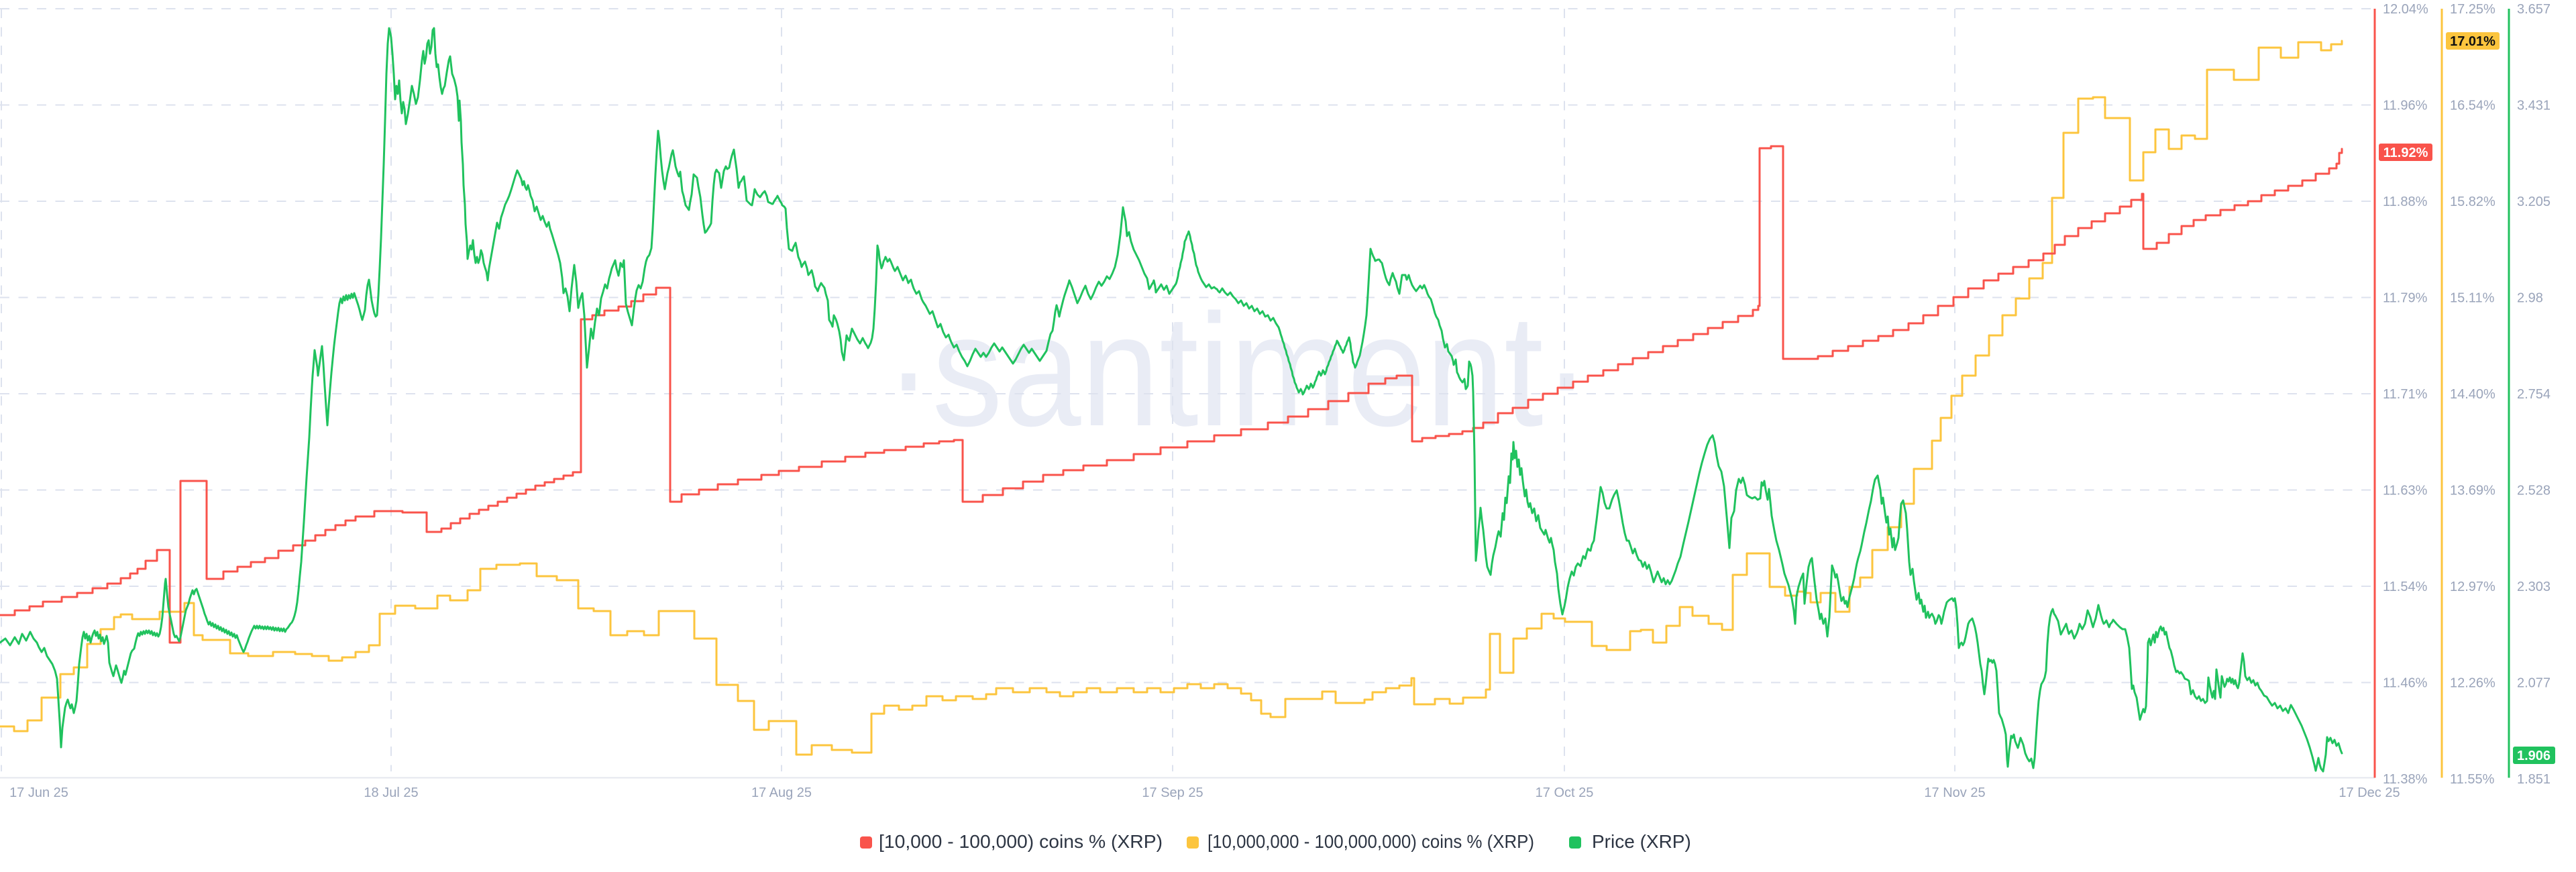 This screenshot has height=872, width=2576. What do you see at coordinates (1641, 841) in the screenshot?
I see `svg-text: Price (XRP)` at bounding box center [1641, 841].